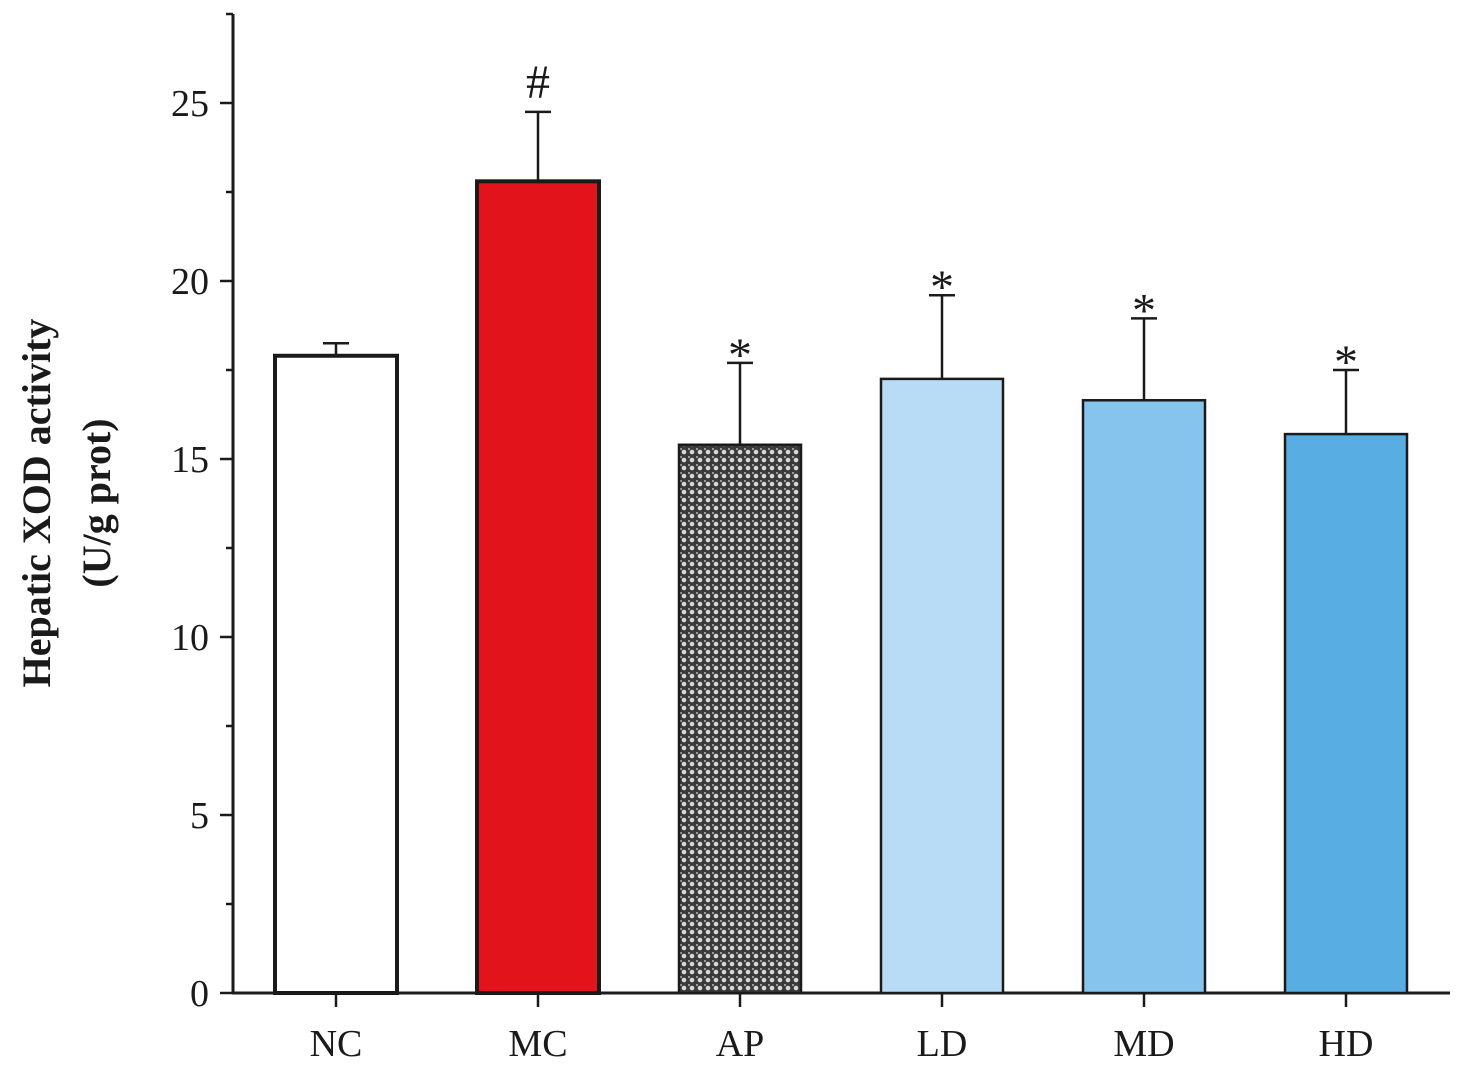  I want to click on x-tick-label-ap: AP, so click(740, 1044).